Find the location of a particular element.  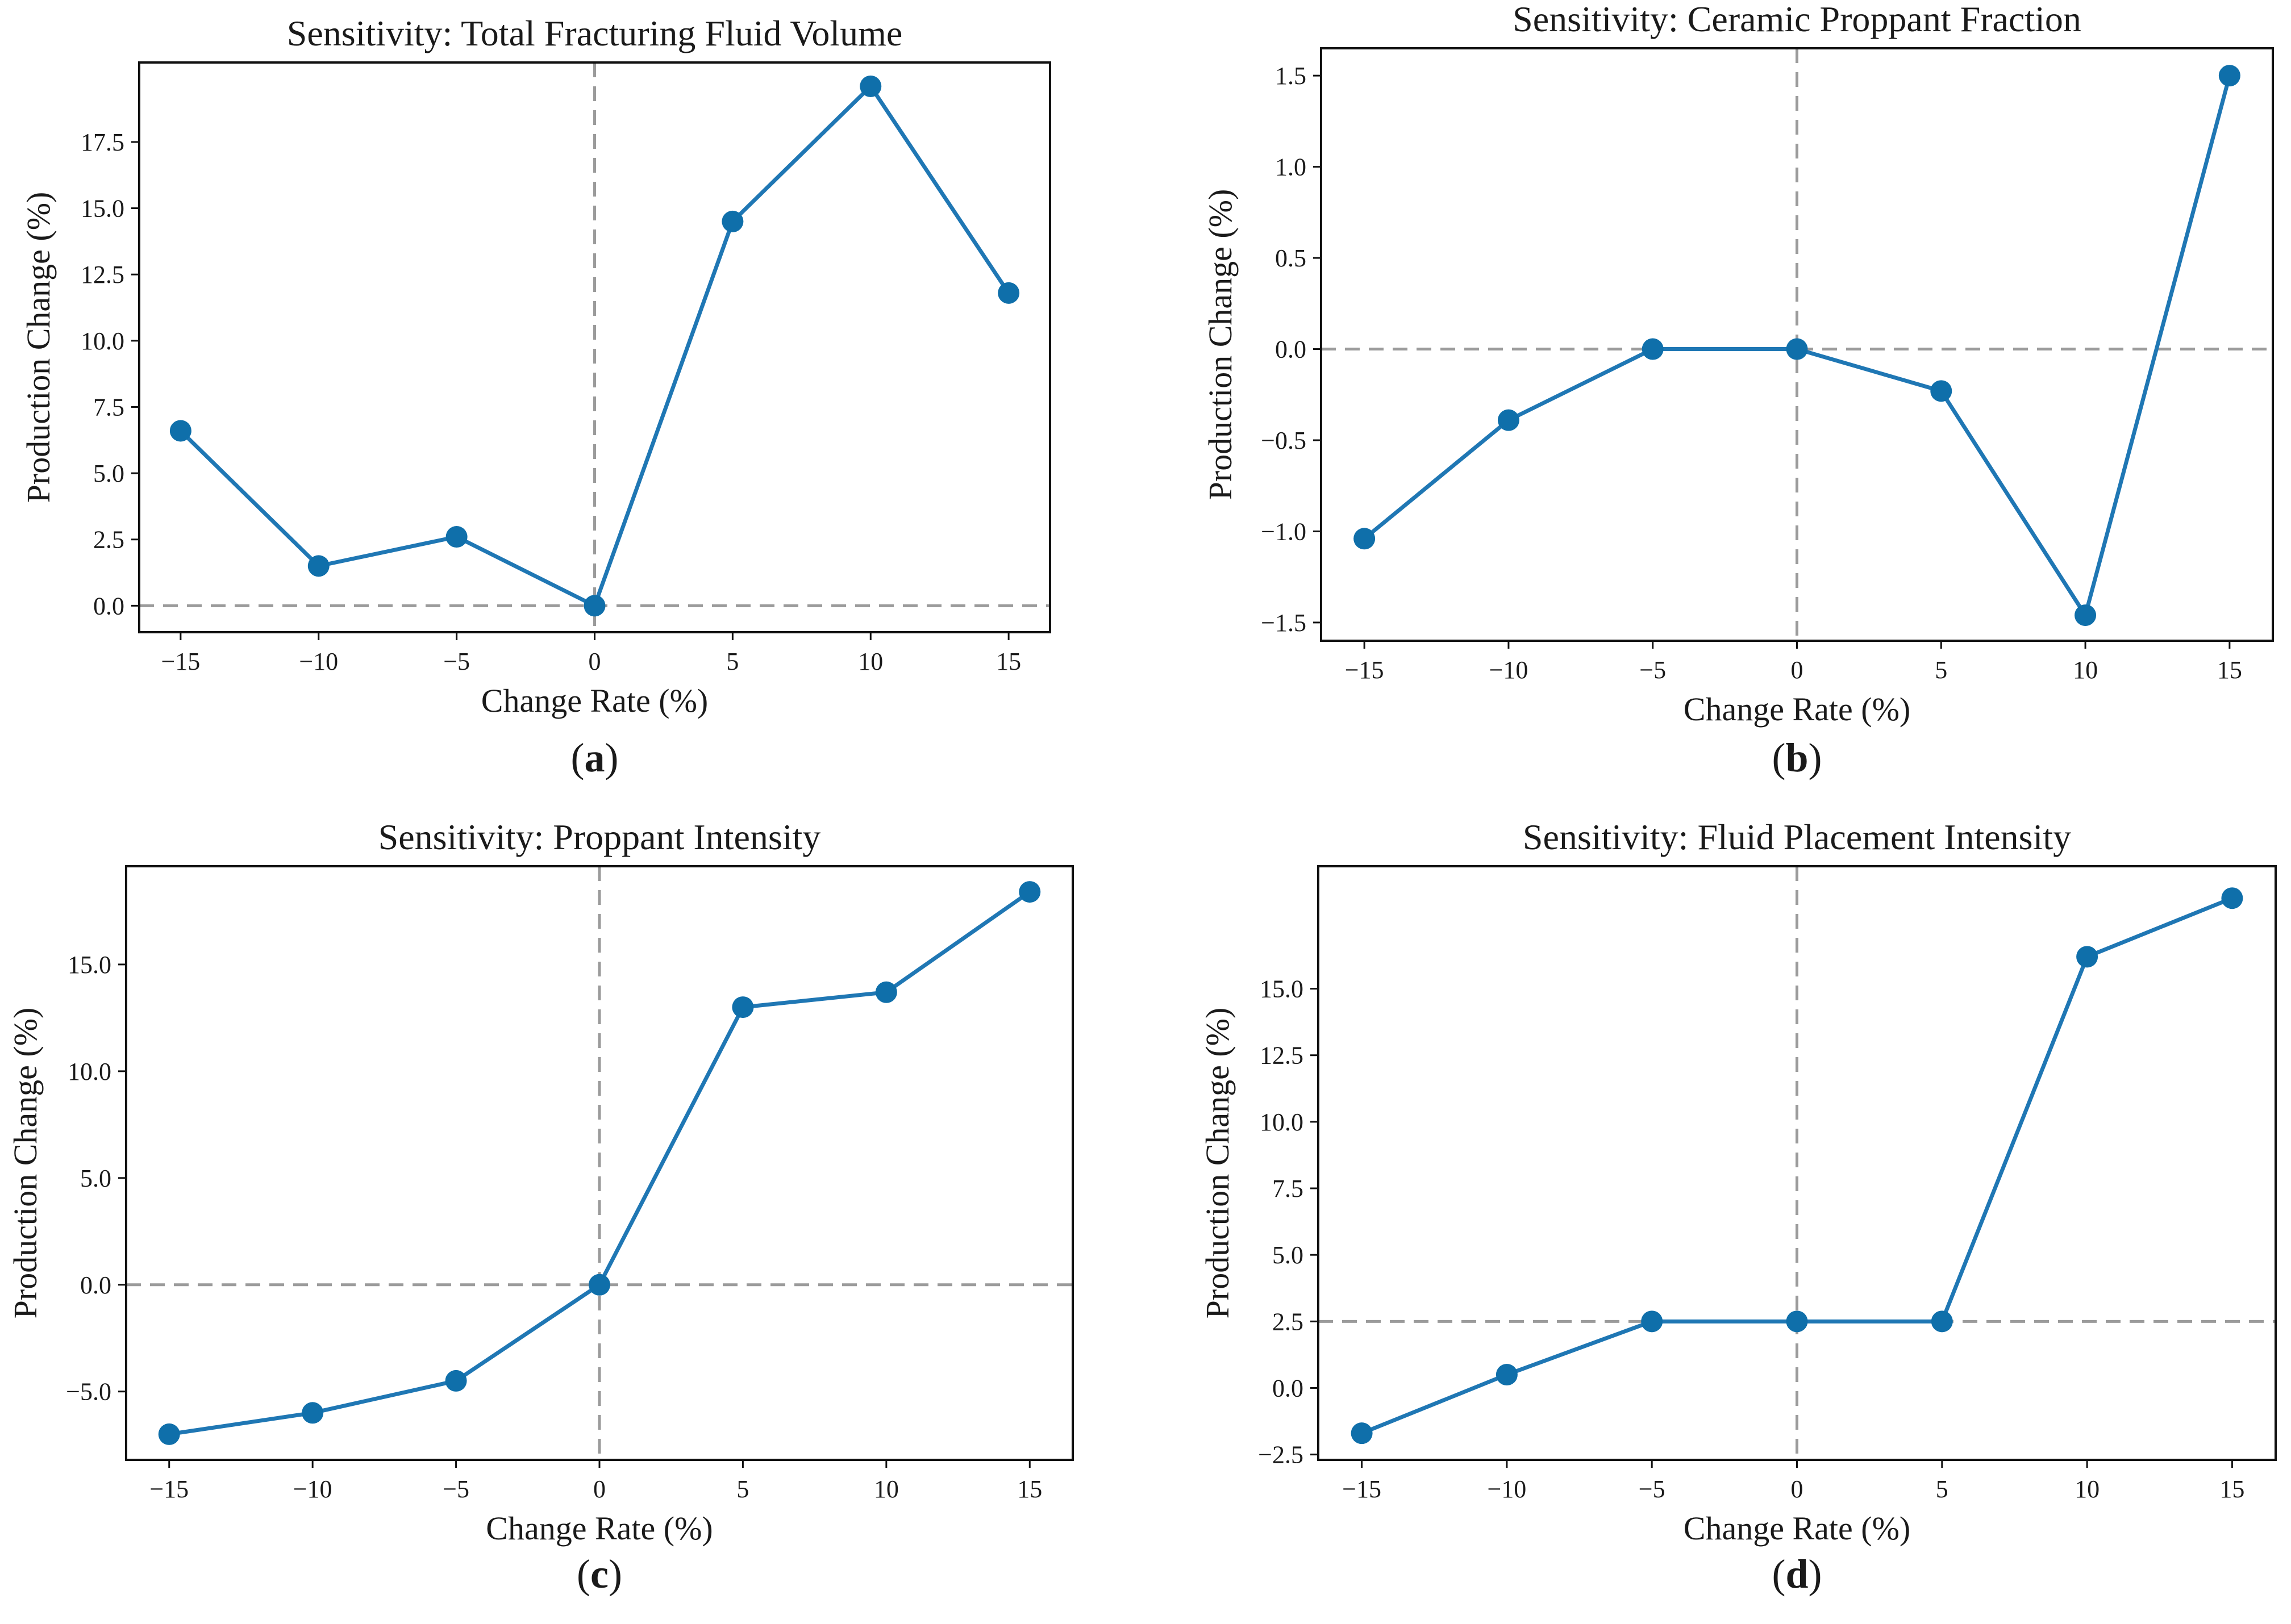

chart-title: Sensitivity: Ceramic Proppant Fraction is located at coordinates (1797, 19).